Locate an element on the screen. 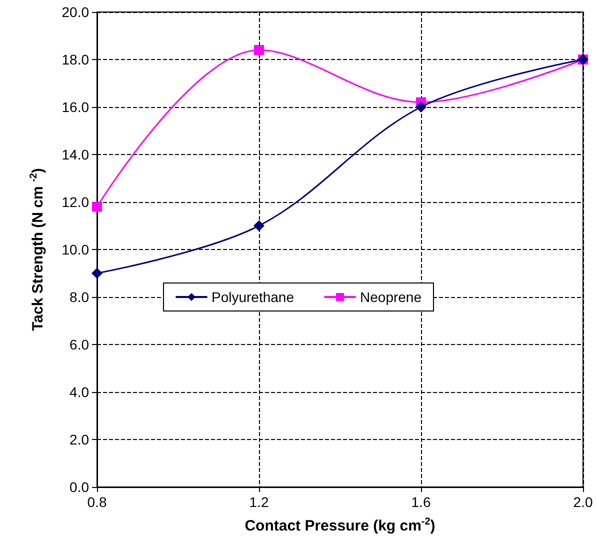  legend-label: Neoprene is located at coordinates (391, 297).